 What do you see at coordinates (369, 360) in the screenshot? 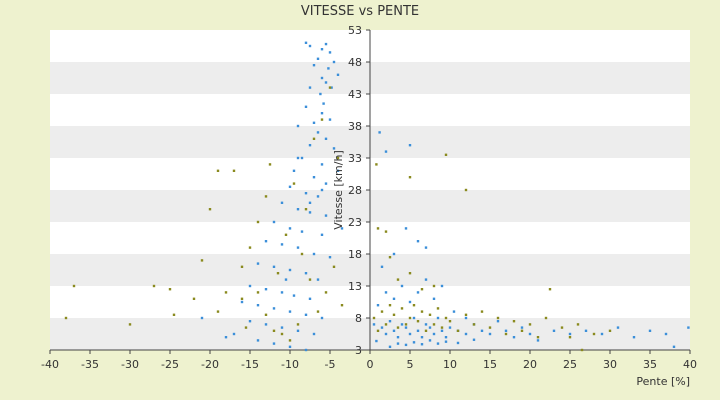
I see `x-axis-ticks: -40 -35 -30 -25 -20 -15 -10 -5 0 5 10 15 20 25 30 35 40` at bounding box center [369, 360].